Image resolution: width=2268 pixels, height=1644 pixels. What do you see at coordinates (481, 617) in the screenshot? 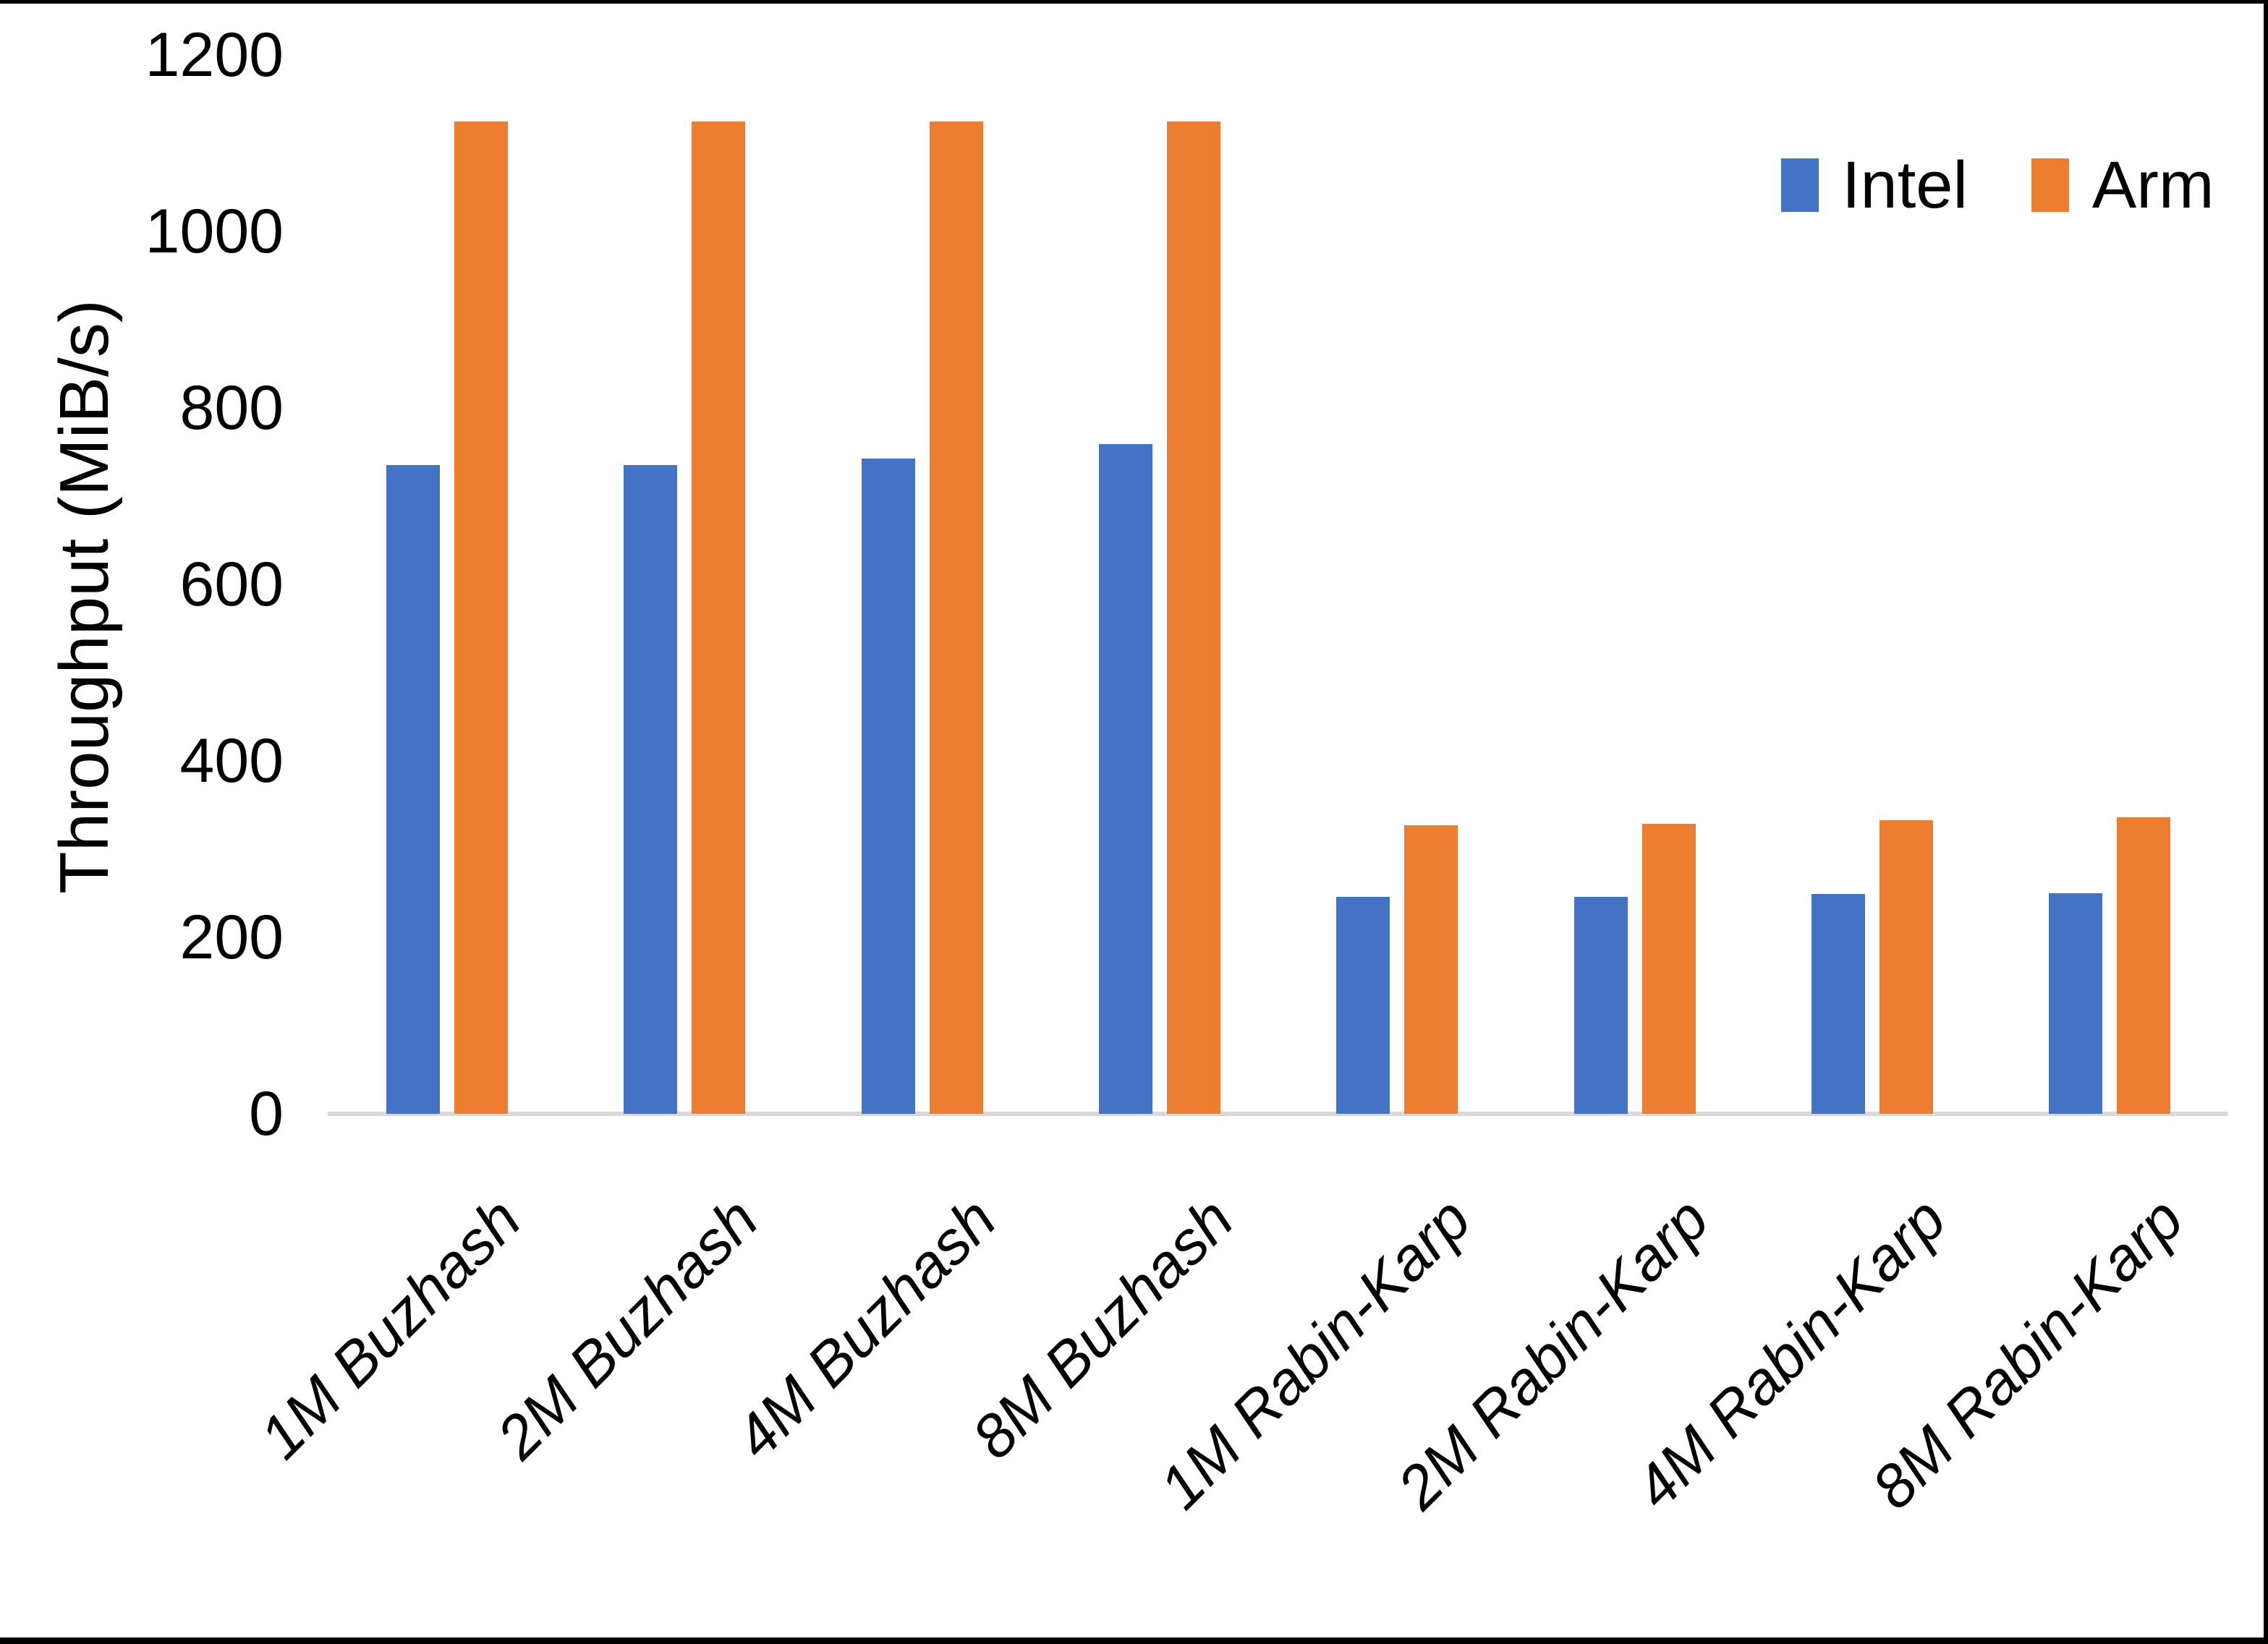
I see `bar-arm-1m-buzhash` at bounding box center [481, 617].